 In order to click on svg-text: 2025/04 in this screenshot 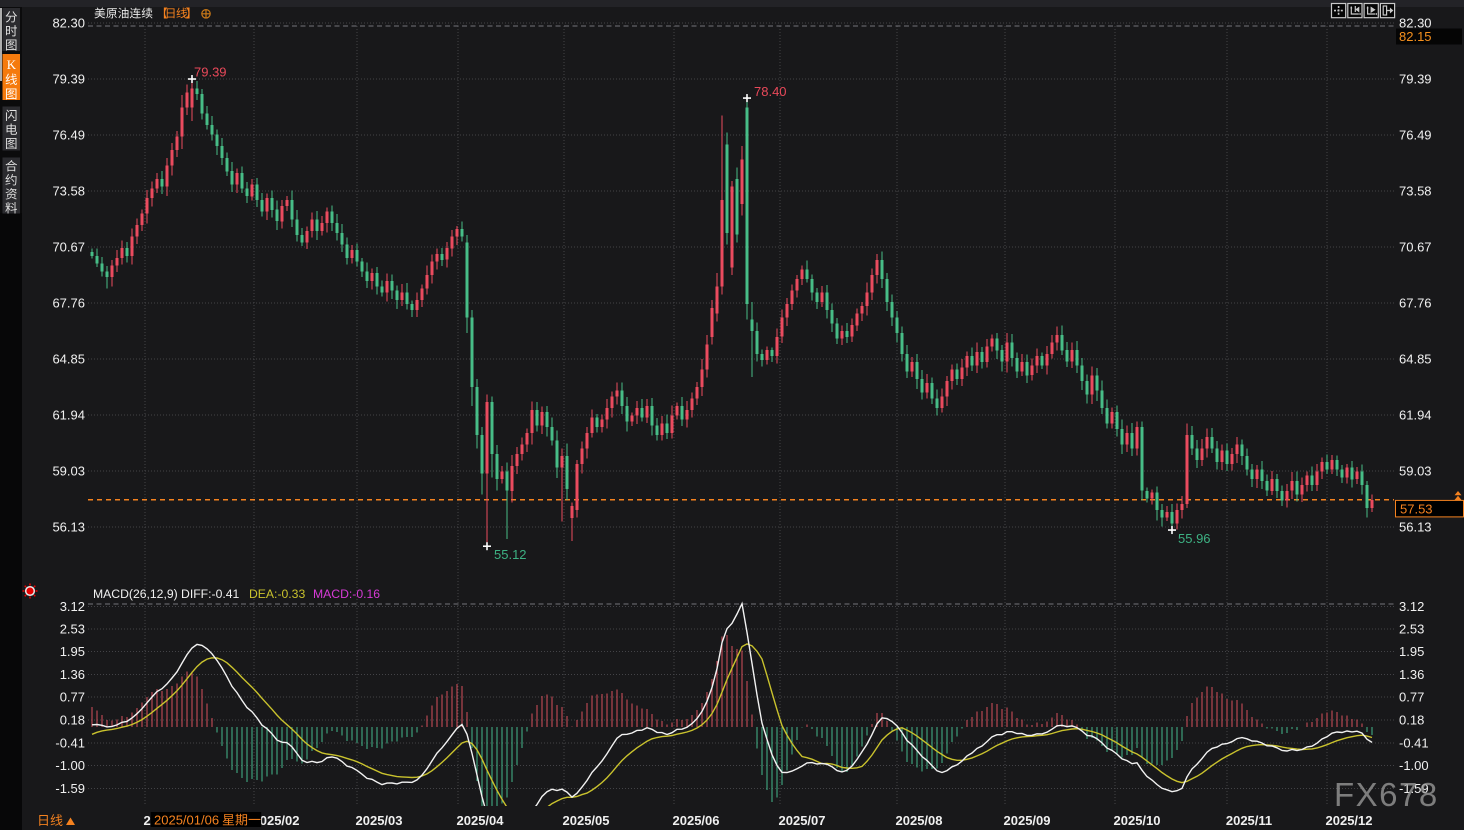, I will do `click(481, 820)`.